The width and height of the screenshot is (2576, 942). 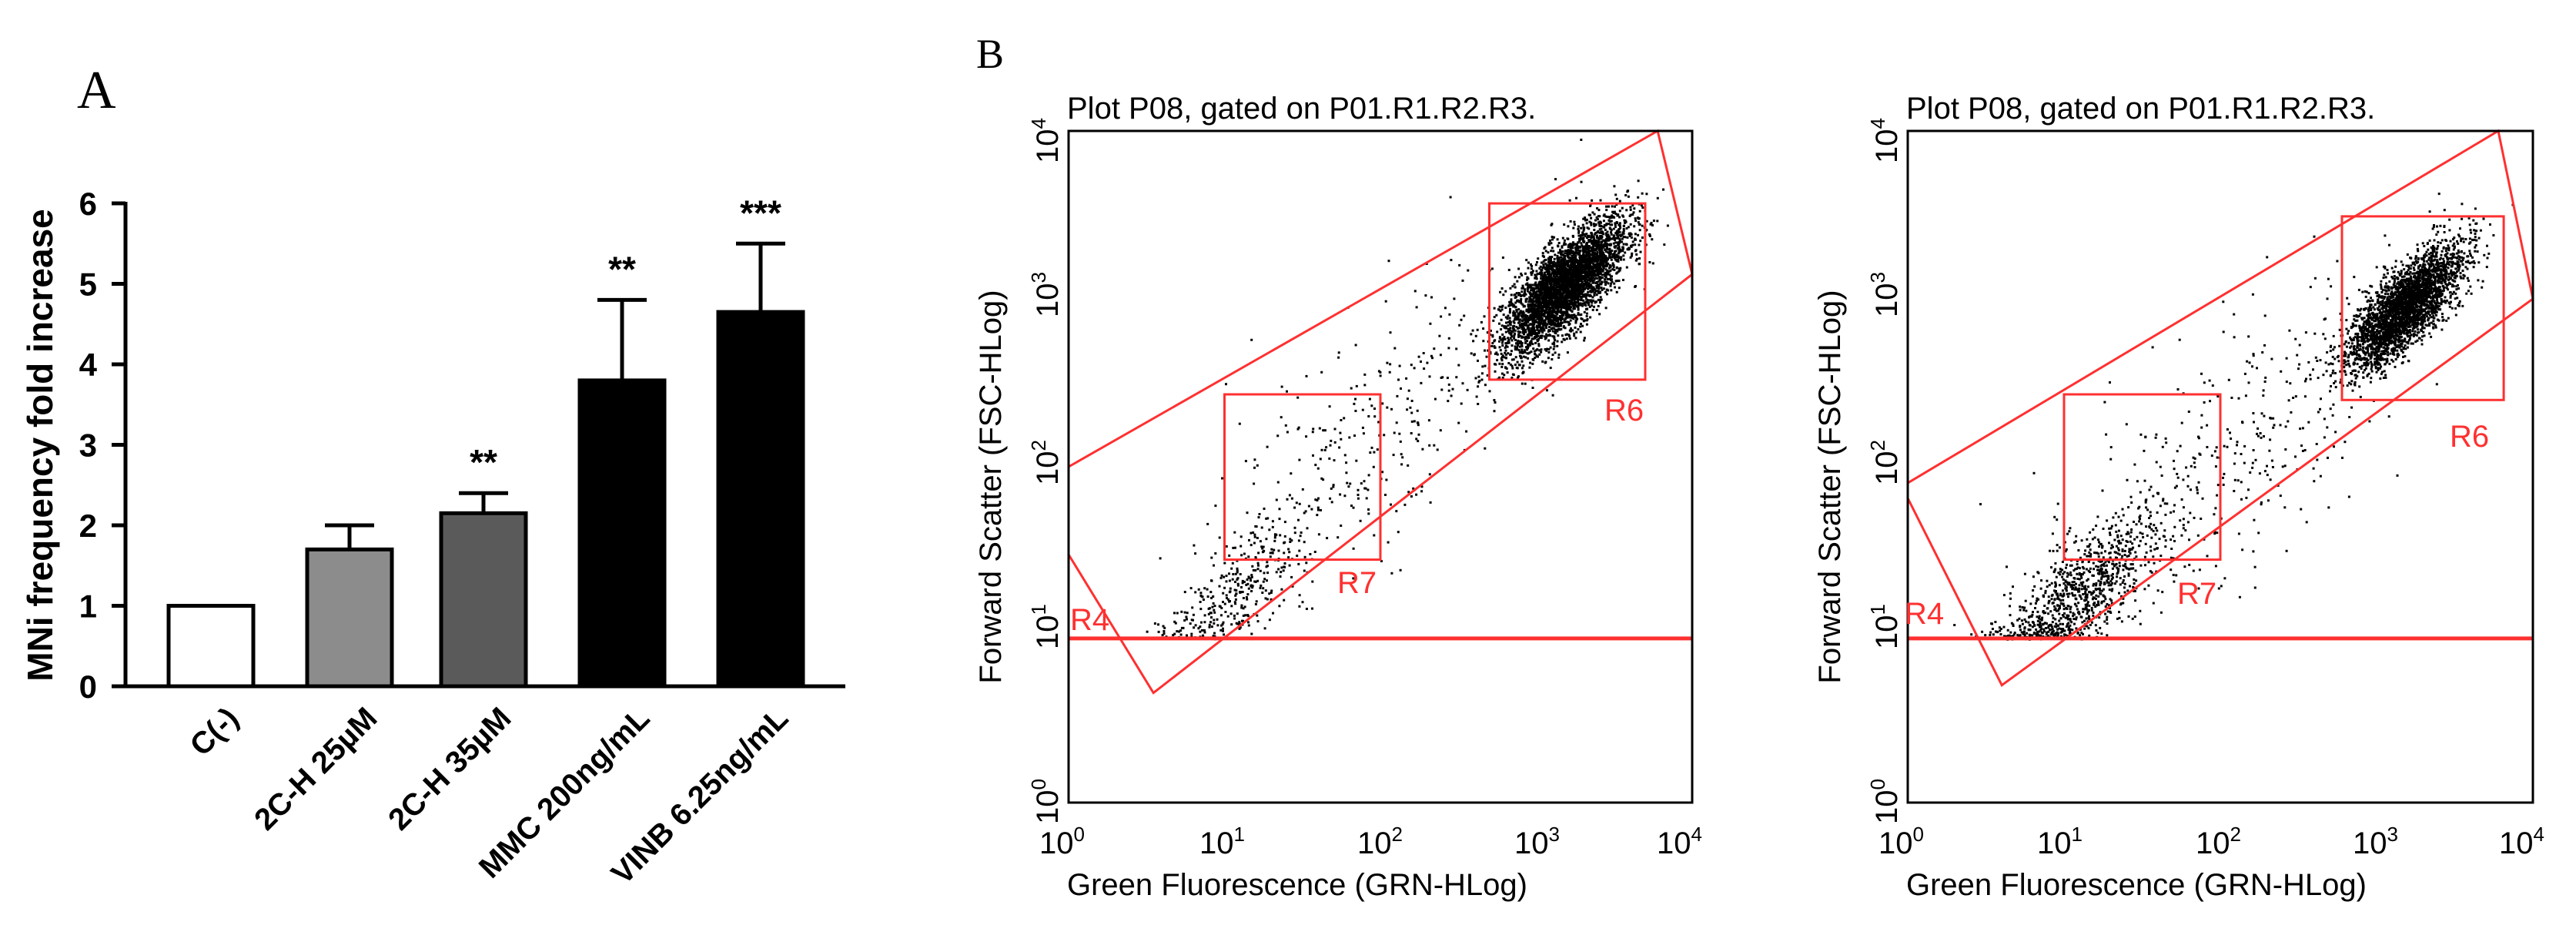 I want to click on y-tick-label: 6, so click(x=88, y=204).